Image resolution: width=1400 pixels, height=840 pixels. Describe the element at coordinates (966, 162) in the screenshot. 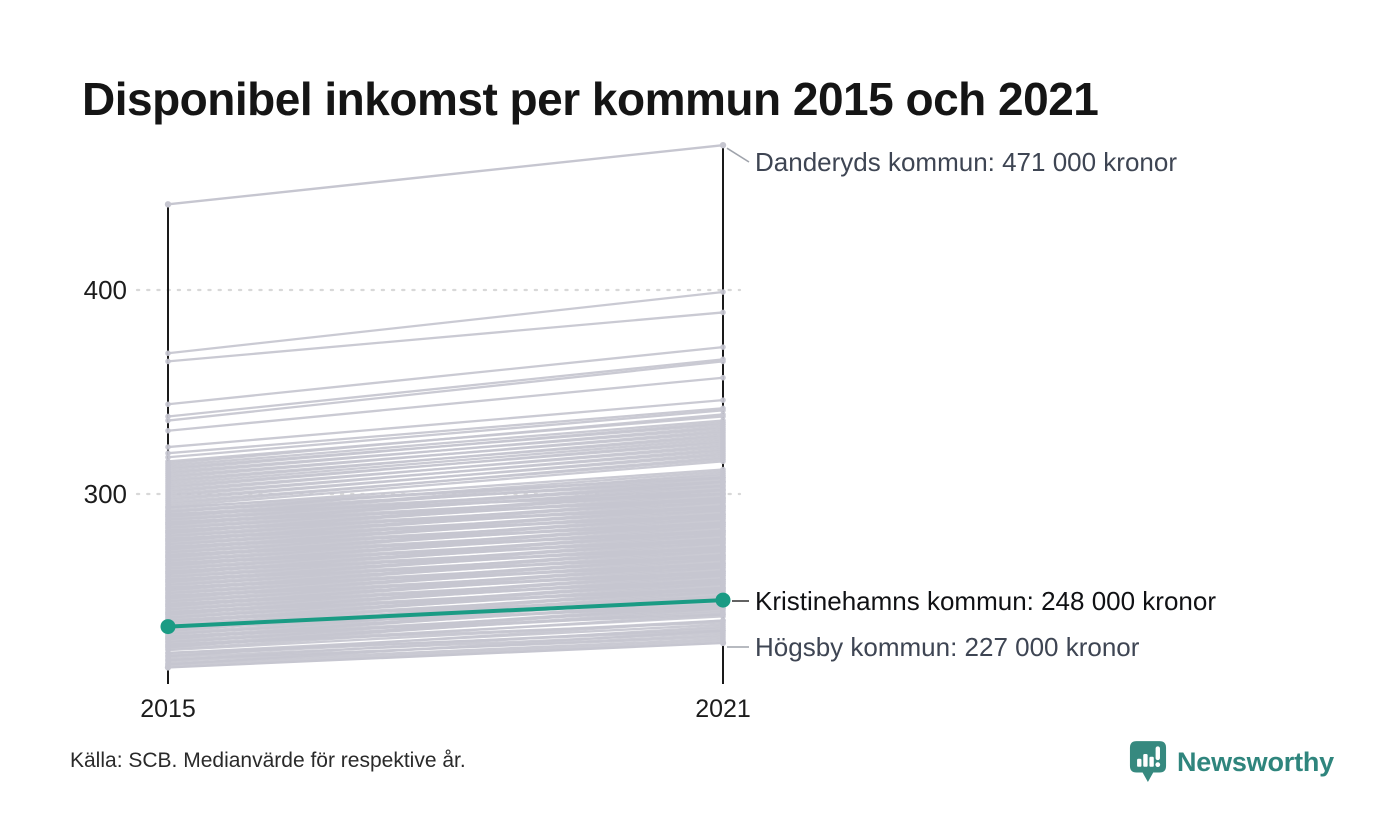

I see `annotation-danderyd: Danderyds kommun: 471 000 kronor` at that location.